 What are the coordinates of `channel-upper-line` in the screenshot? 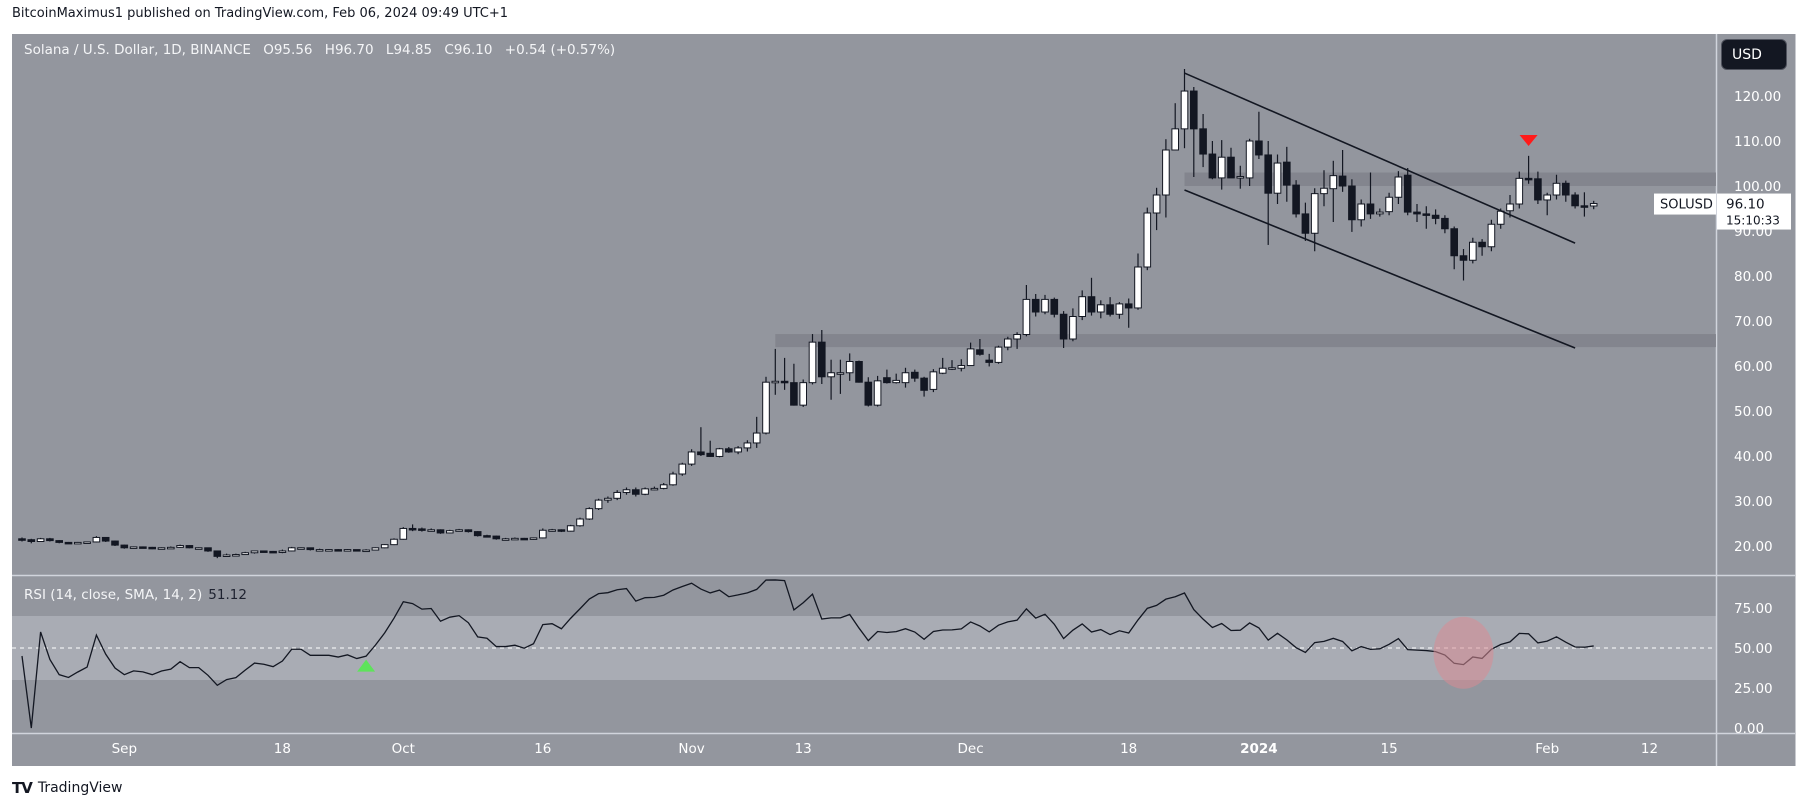 It's located at (1380, 158).